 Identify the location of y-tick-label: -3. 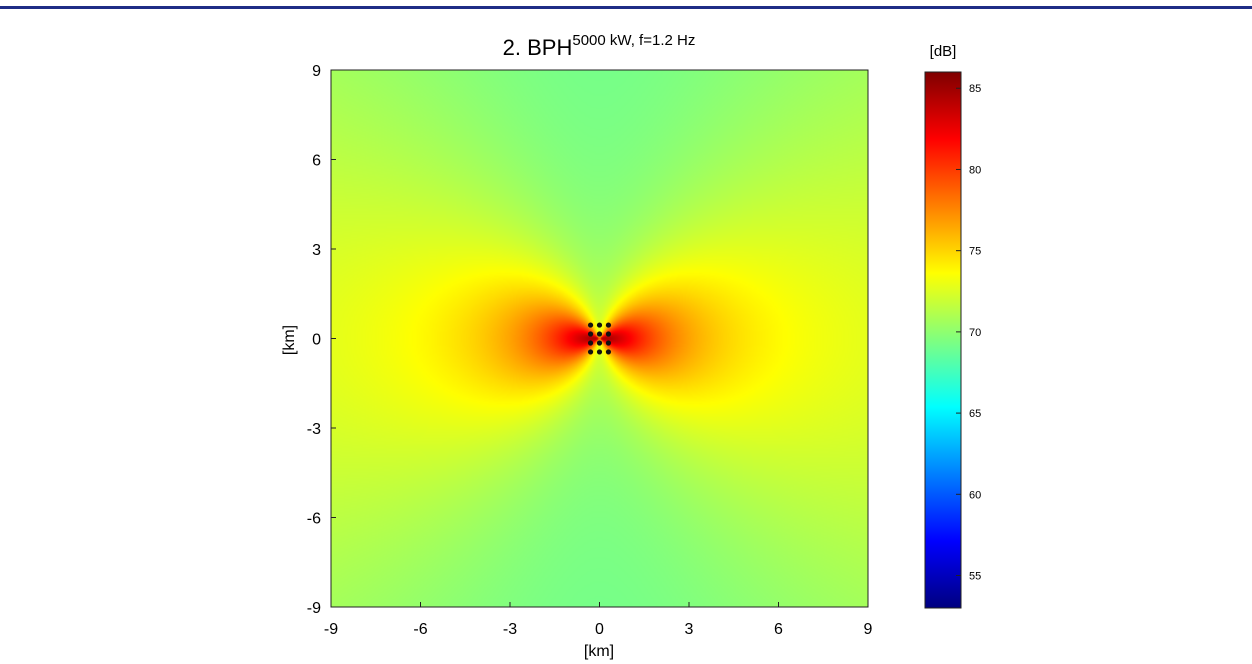
(314, 429).